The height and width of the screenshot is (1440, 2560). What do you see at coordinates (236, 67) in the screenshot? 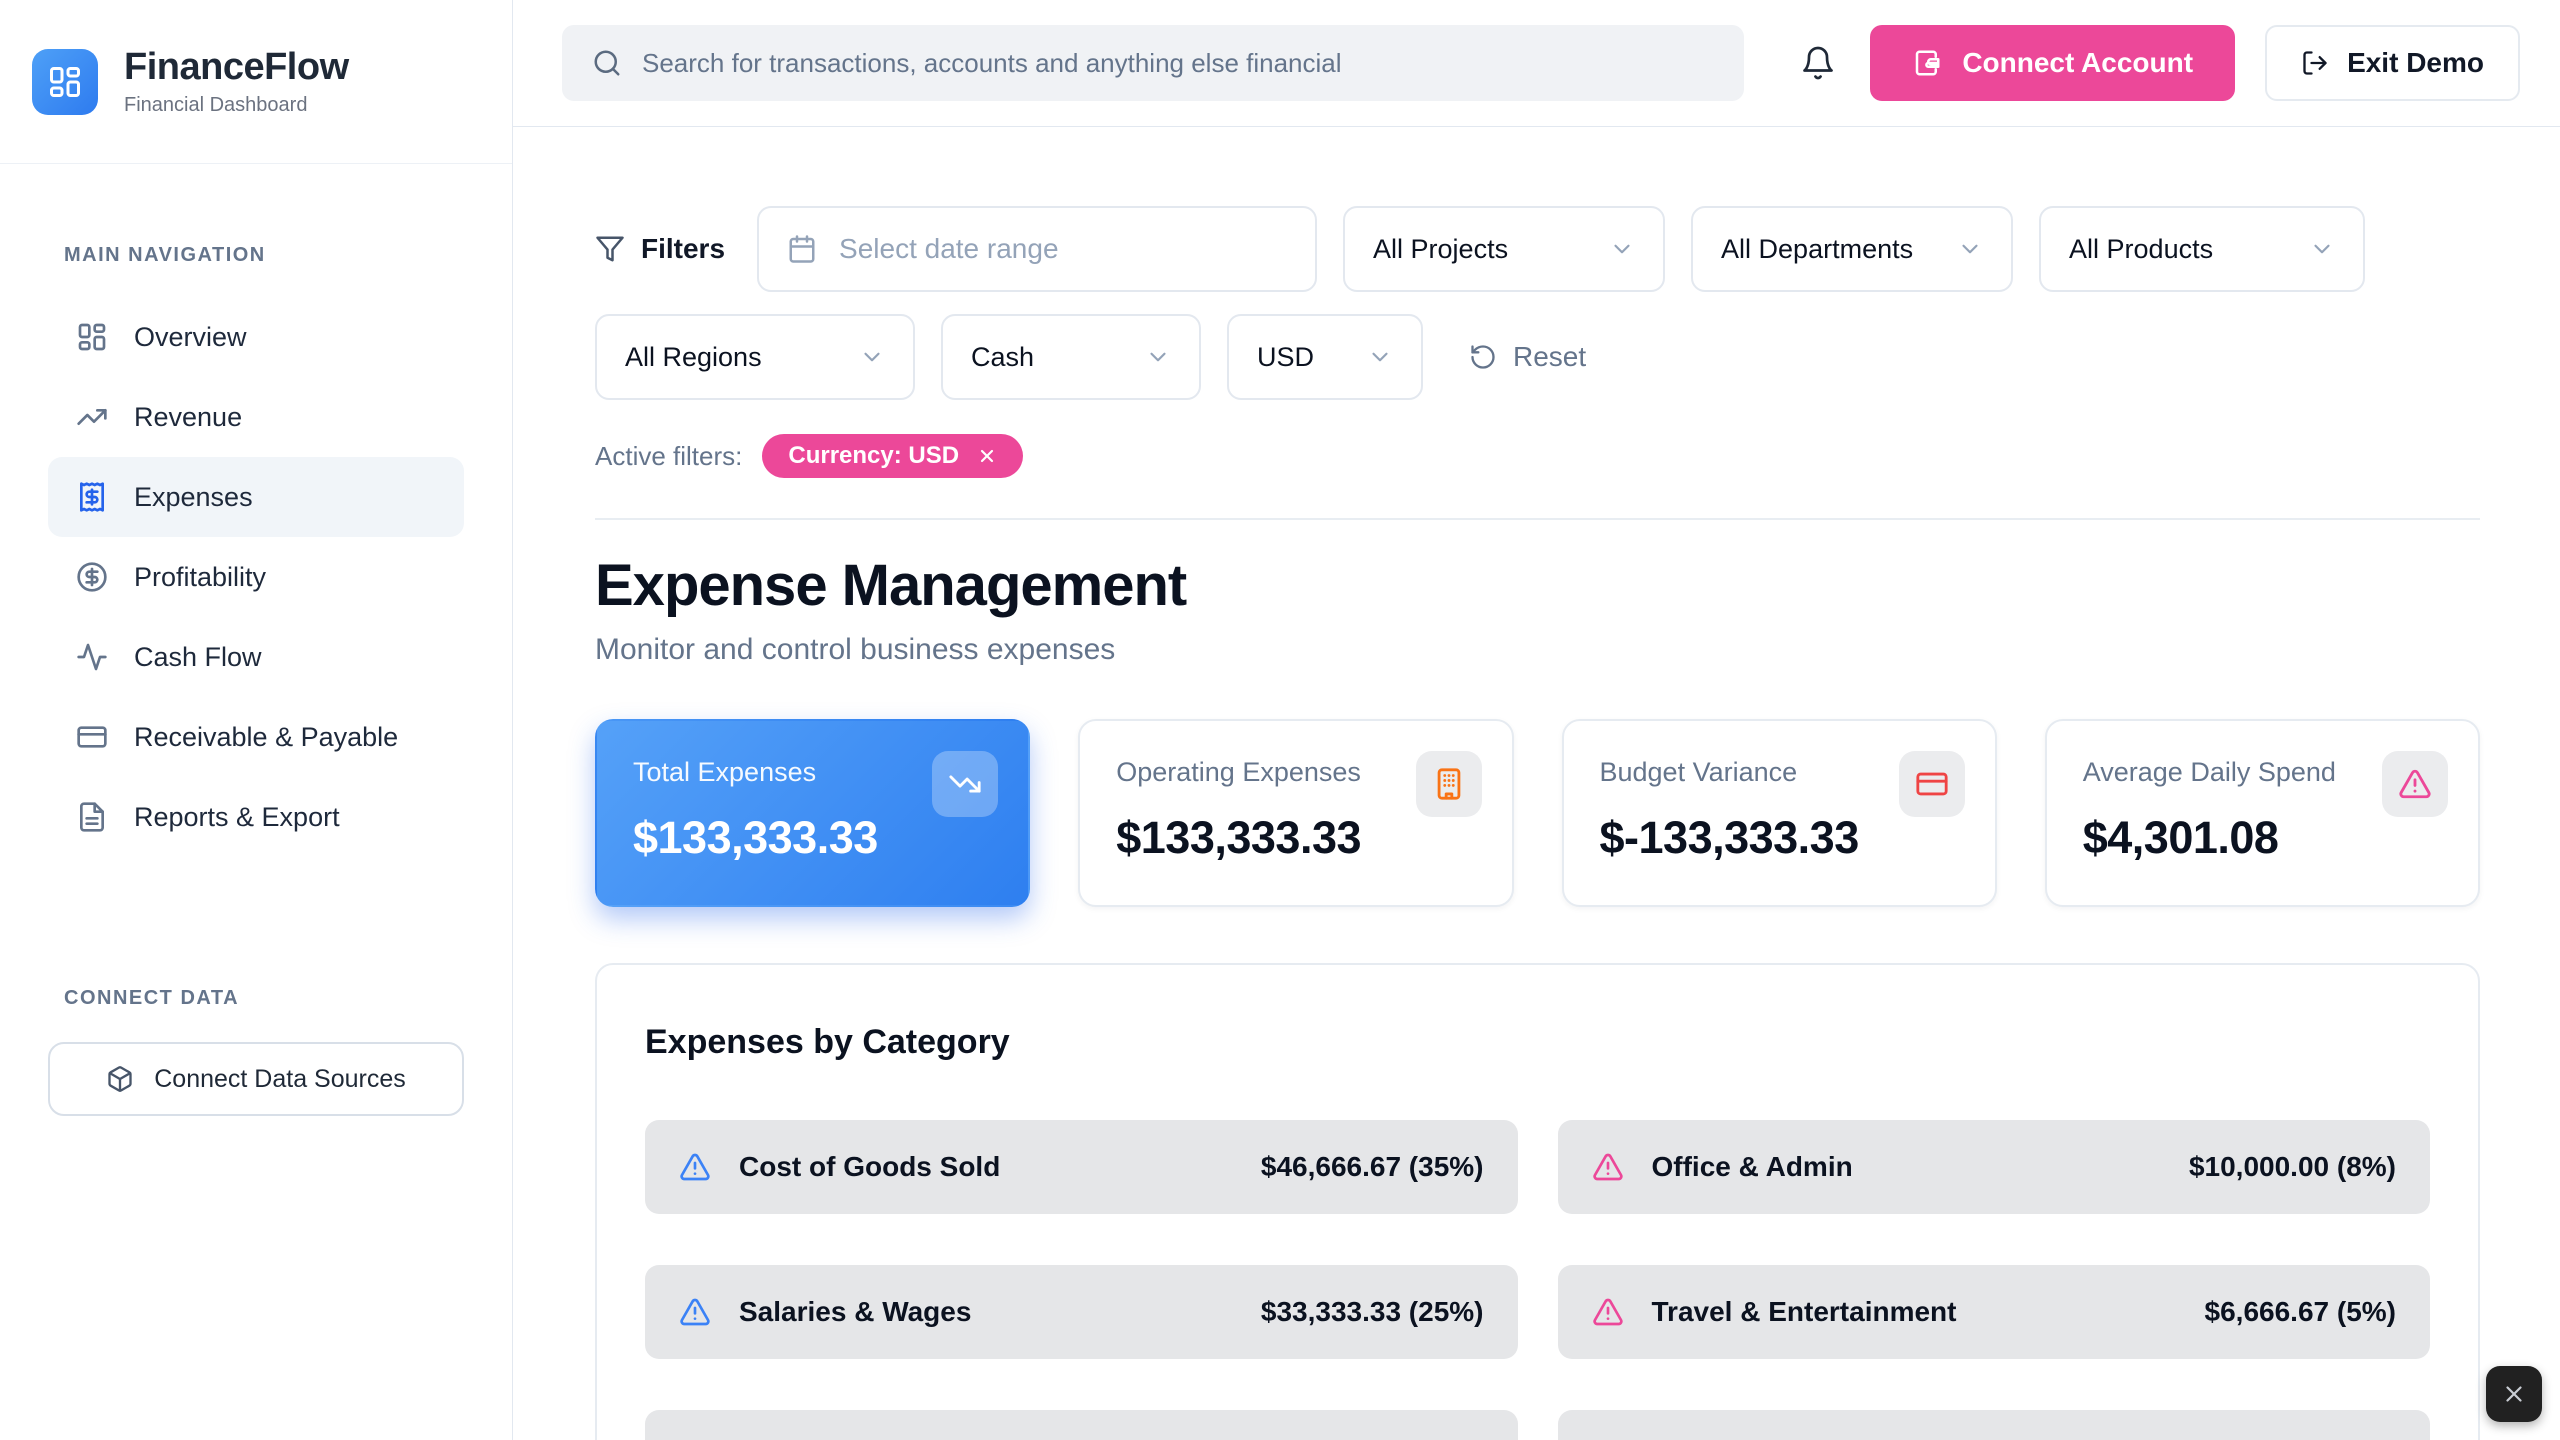
I see `app-title: FinanceFlow` at bounding box center [236, 67].